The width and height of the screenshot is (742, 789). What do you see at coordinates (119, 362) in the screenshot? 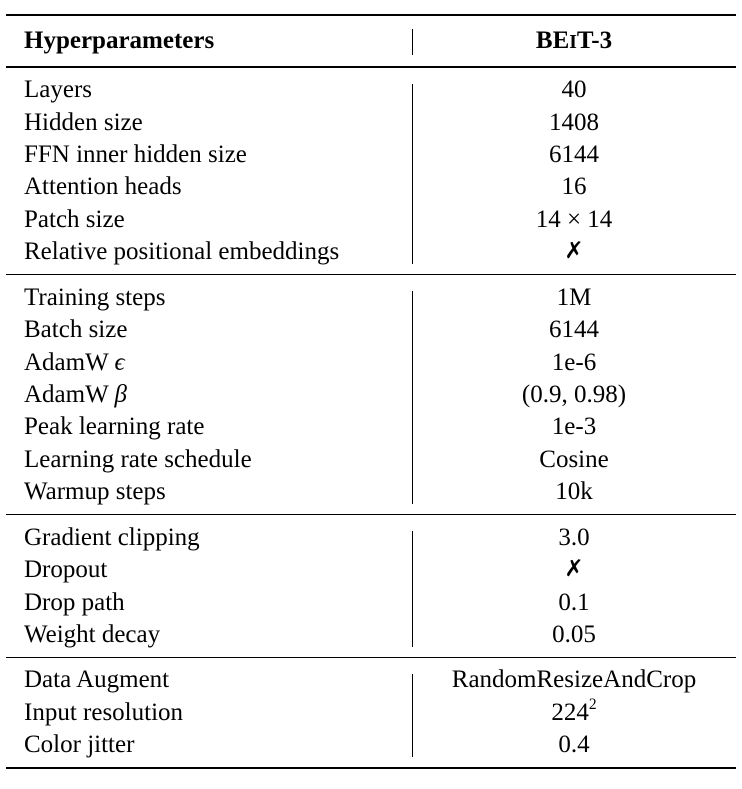
I see `epsilon-symbol: ϵ` at bounding box center [119, 362].